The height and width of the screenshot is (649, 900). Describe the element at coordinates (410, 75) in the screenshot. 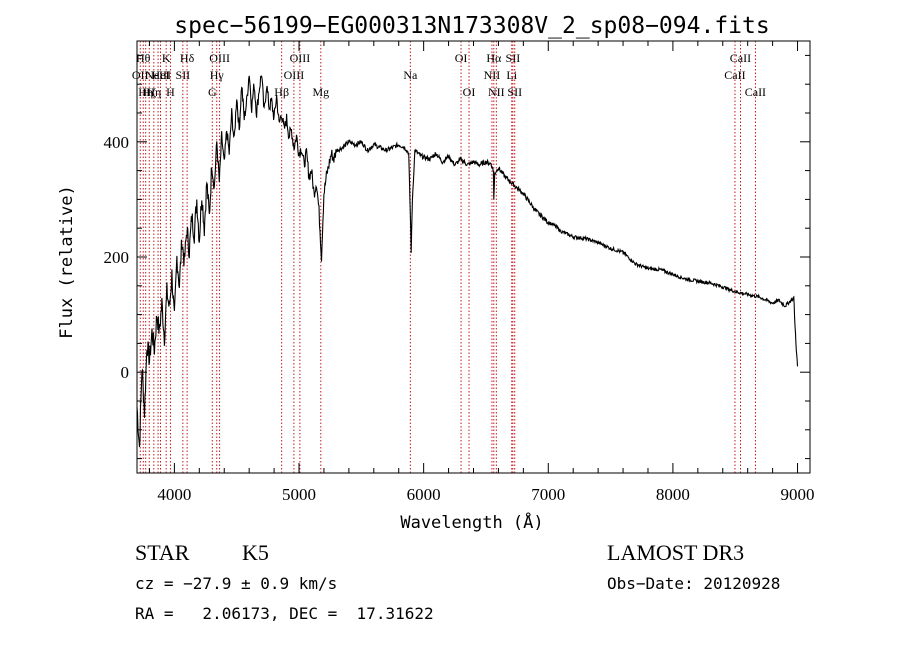

I see `marker-label: Na` at that location.